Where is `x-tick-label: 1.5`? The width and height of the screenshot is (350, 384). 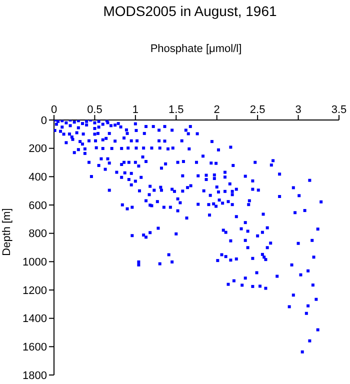 x-tick-label: 1.5 is located at coordinates (176, 110).